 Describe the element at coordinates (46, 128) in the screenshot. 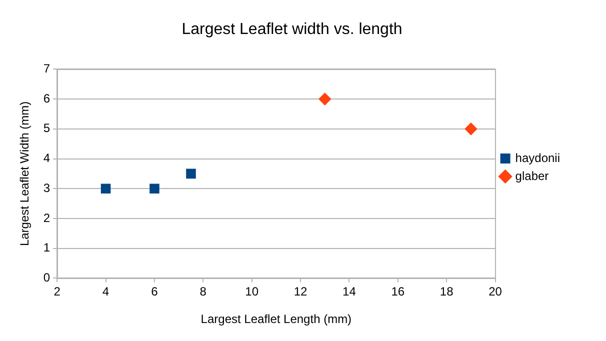

I see `y-tick-label: 5` at that location.